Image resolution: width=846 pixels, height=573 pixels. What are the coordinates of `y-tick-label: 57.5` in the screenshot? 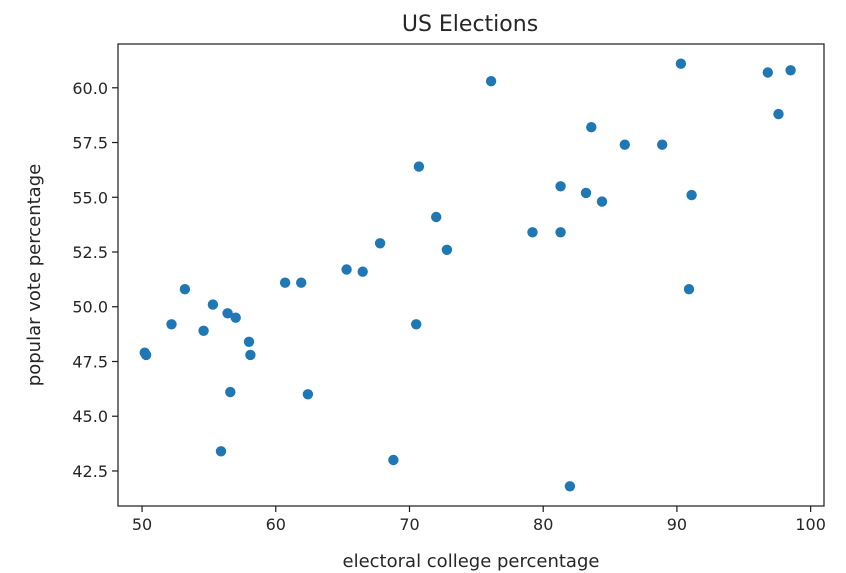 It's located at (90, 143).